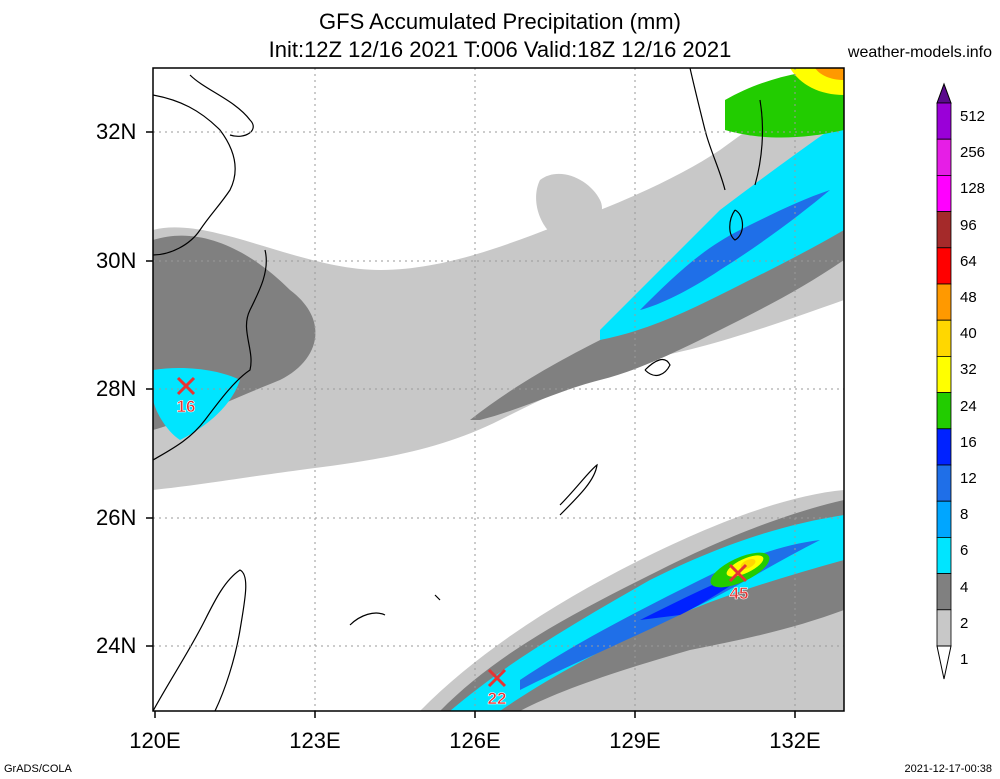 The width and height of the screenshot is (1000, 779). Describe the element at coordinates (116, 517) in the screenshot. I see `lat-label-26n: 26N` at that location.